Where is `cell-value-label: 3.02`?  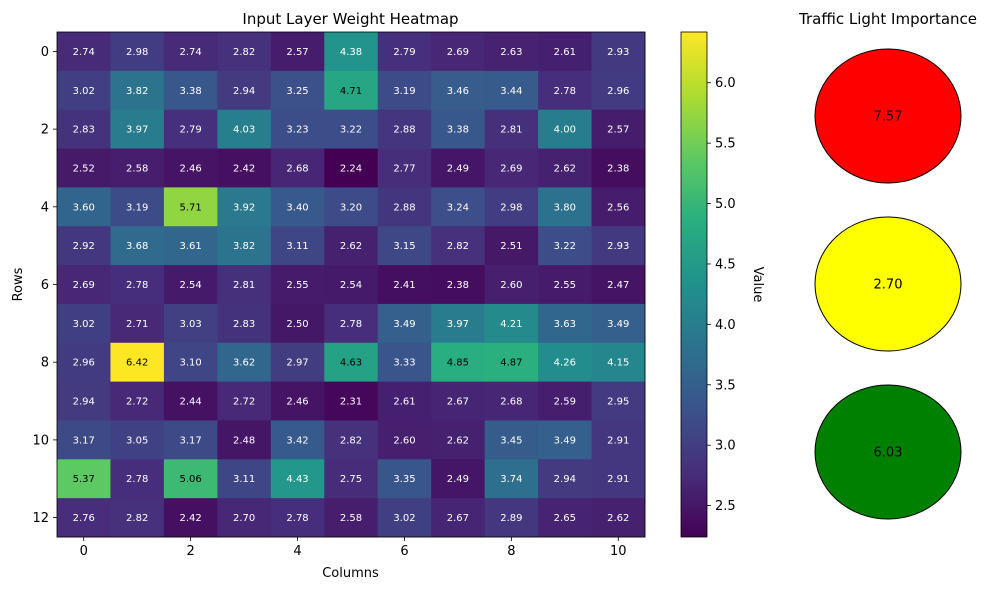 cell-value-label: 3.02 is located at coordinates (404, 518).